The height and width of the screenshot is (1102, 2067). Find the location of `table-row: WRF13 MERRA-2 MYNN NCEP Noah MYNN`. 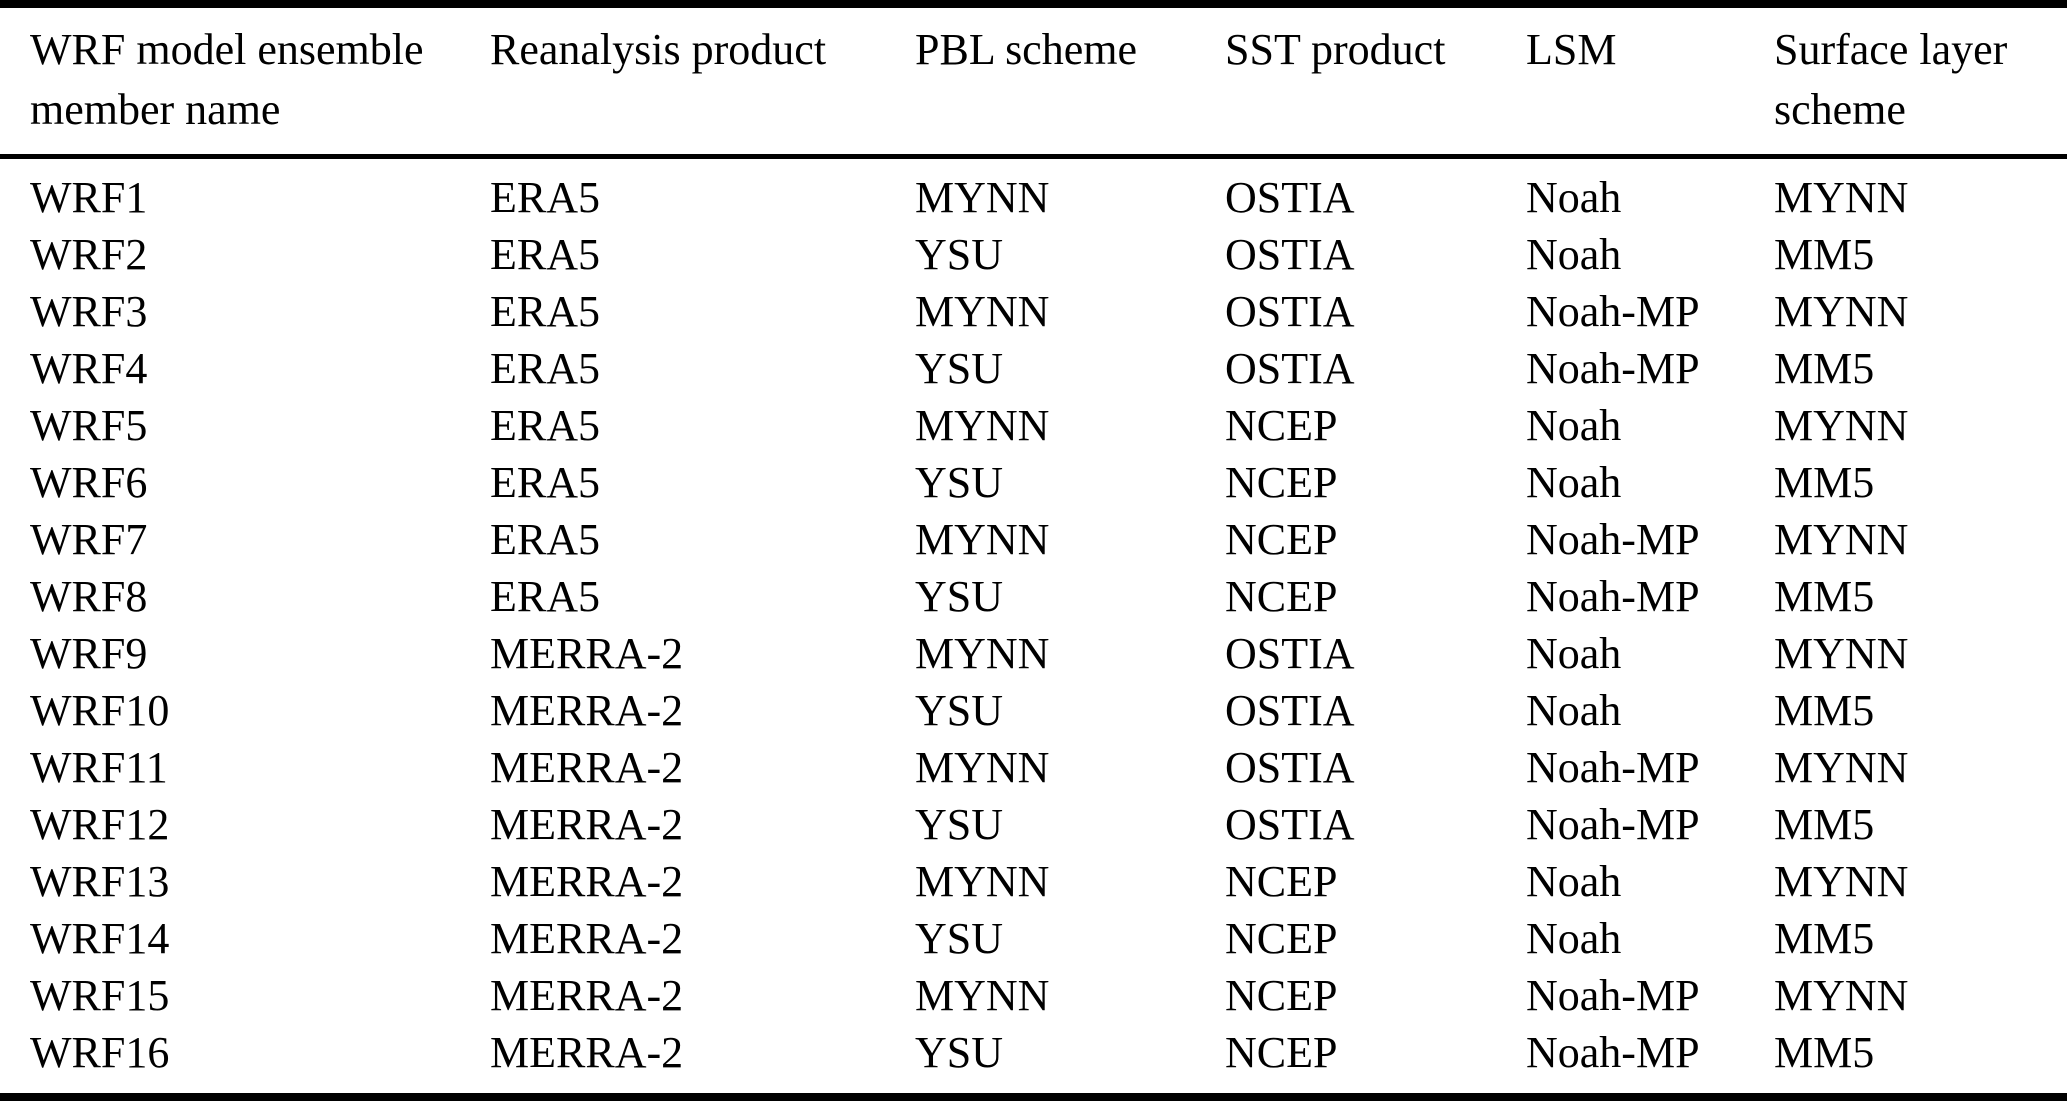

table-row: WRF13 MERRA-2 MYNN NCEP Noah MYNN is located at coordinates (1033, 881).